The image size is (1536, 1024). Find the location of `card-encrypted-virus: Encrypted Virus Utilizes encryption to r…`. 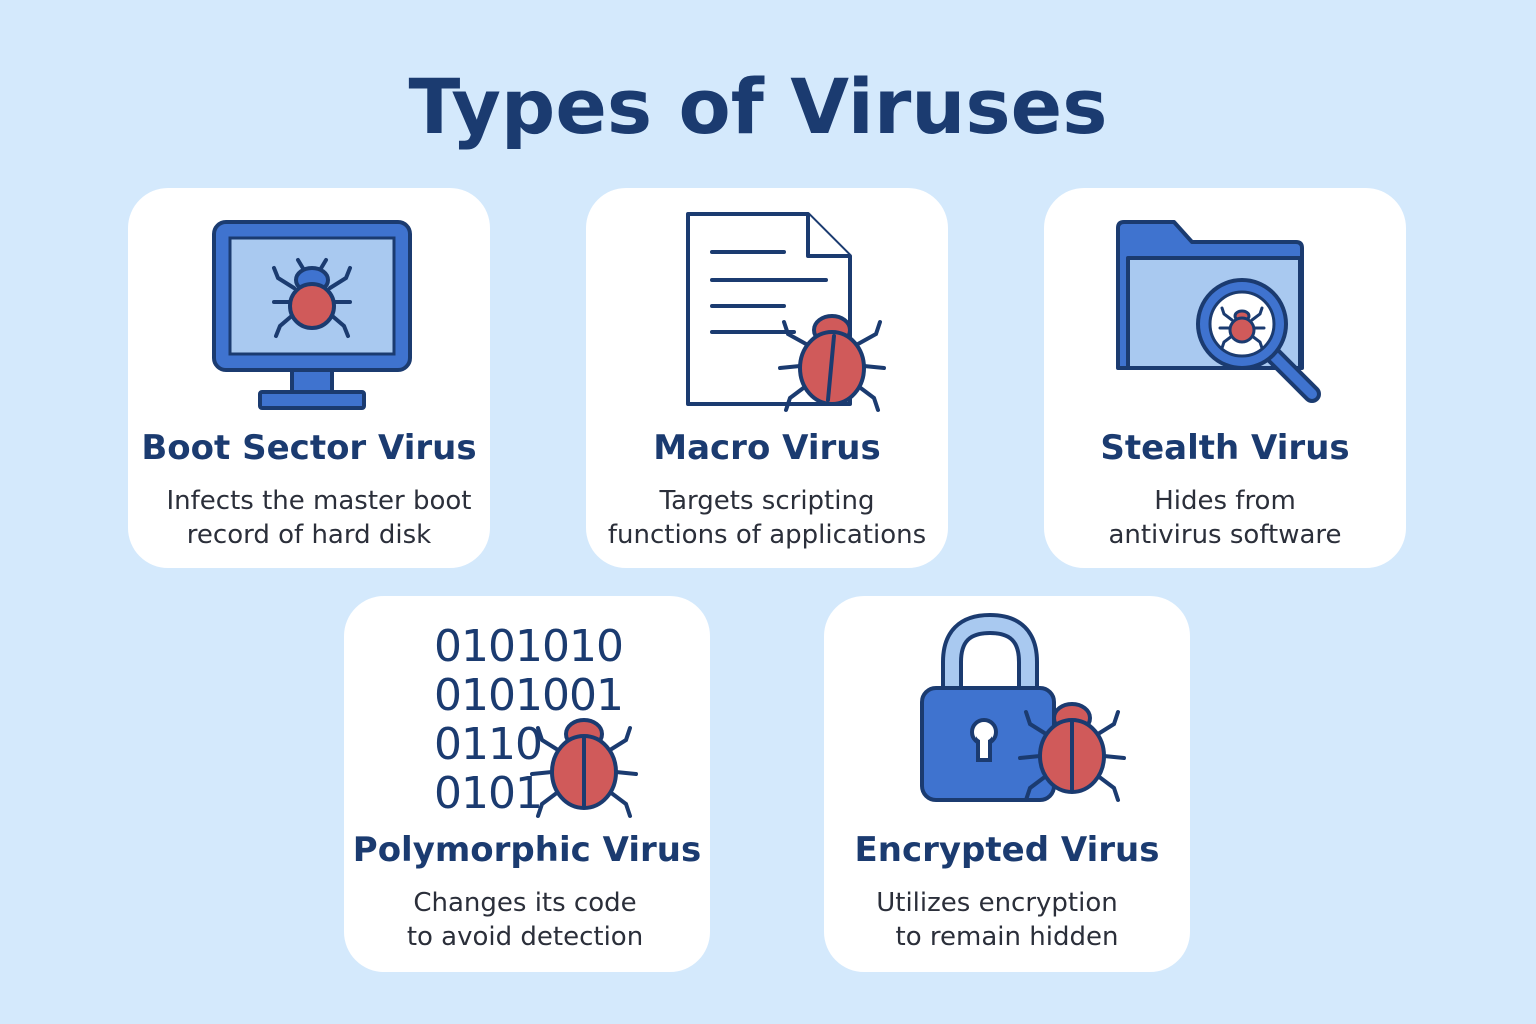

card-encrypted-virus: Encrypted Virus Utilizes encryption to r… is located at coordinates (1007, 784).